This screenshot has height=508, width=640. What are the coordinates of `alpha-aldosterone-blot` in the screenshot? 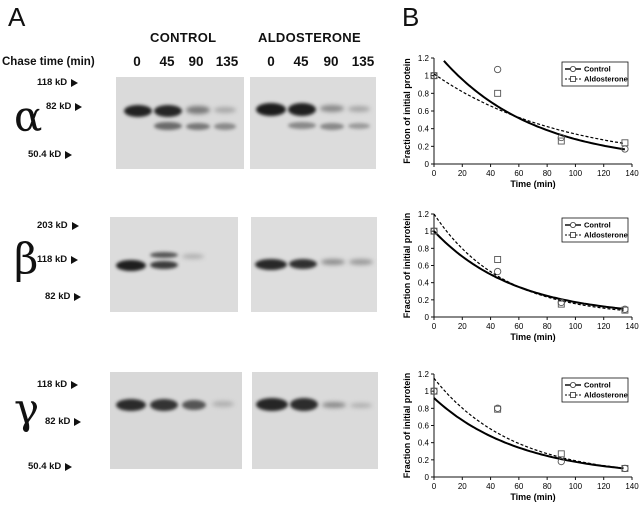 It's located at (313, 123).